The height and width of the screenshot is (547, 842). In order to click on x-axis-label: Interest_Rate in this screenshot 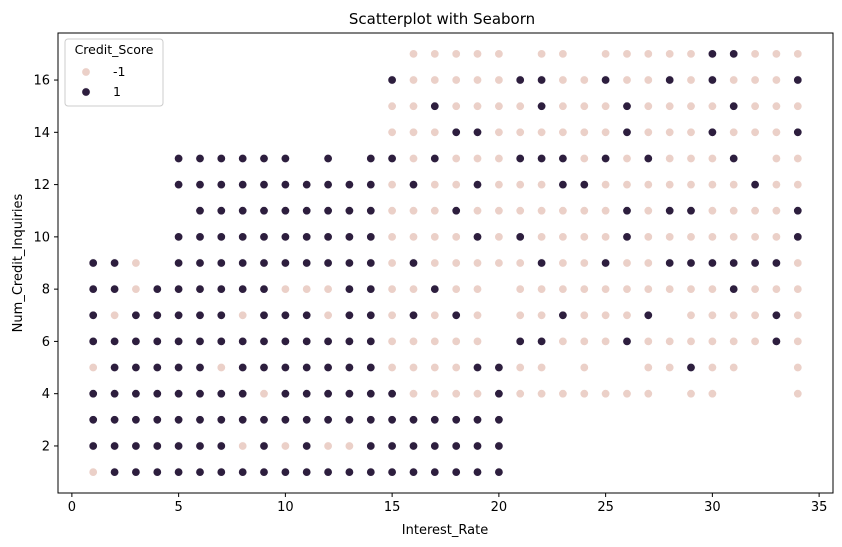, I will do `click(445, 530)`.